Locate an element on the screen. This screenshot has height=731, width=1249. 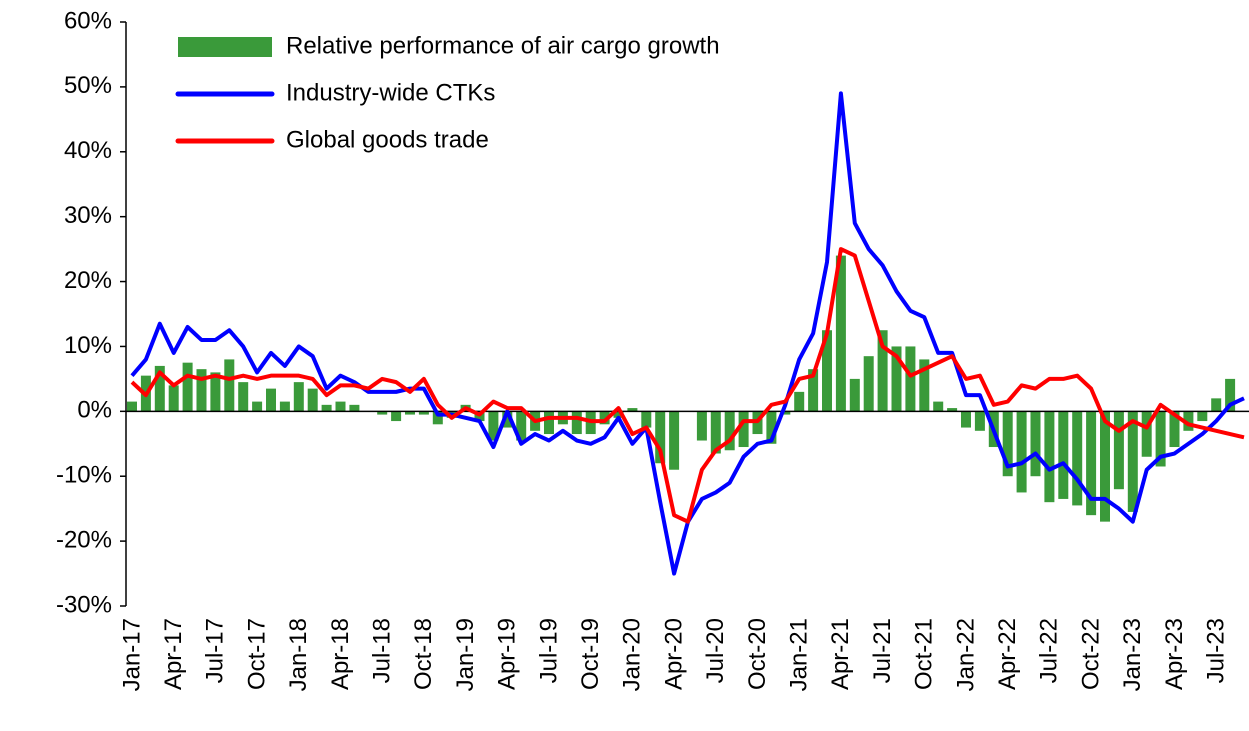
x-tick-label: Apr-18 is located at coordinates (340, 654).